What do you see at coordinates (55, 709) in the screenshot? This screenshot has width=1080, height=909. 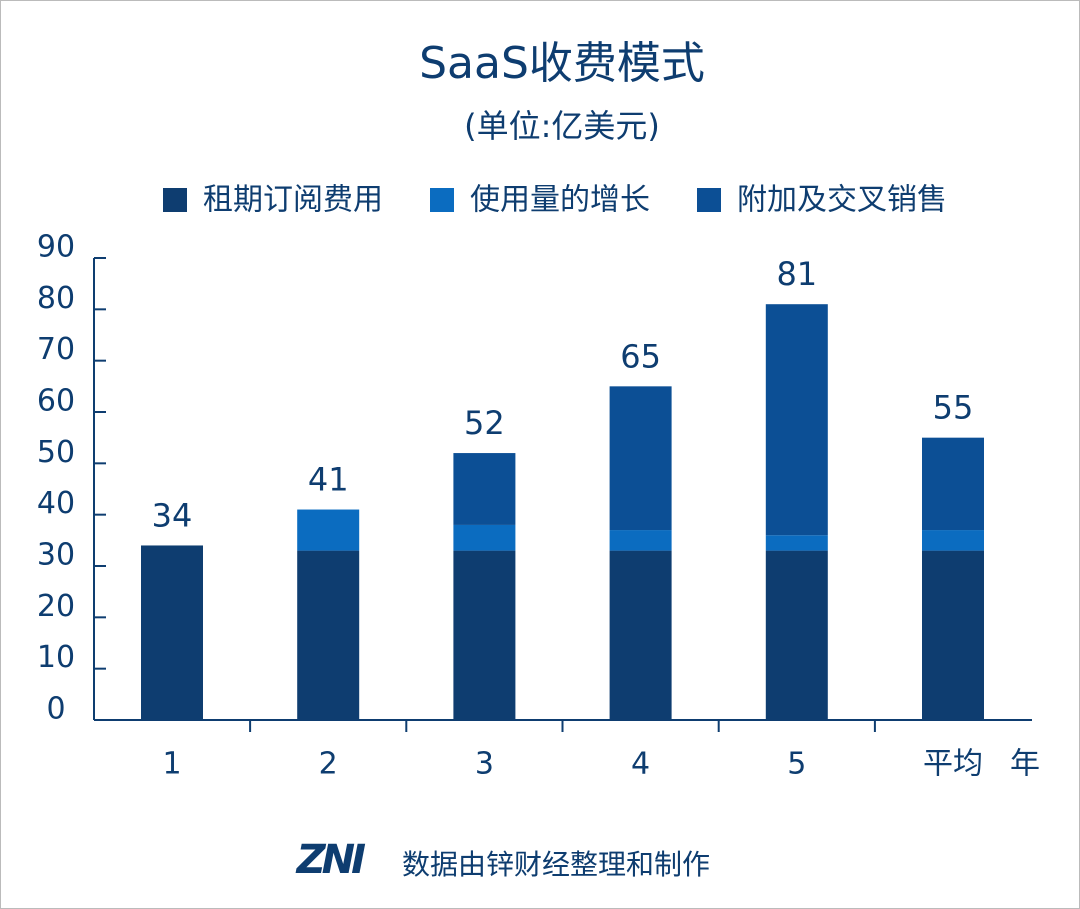 I see `y-tick-label: 0` at bounding box center [55, 709].